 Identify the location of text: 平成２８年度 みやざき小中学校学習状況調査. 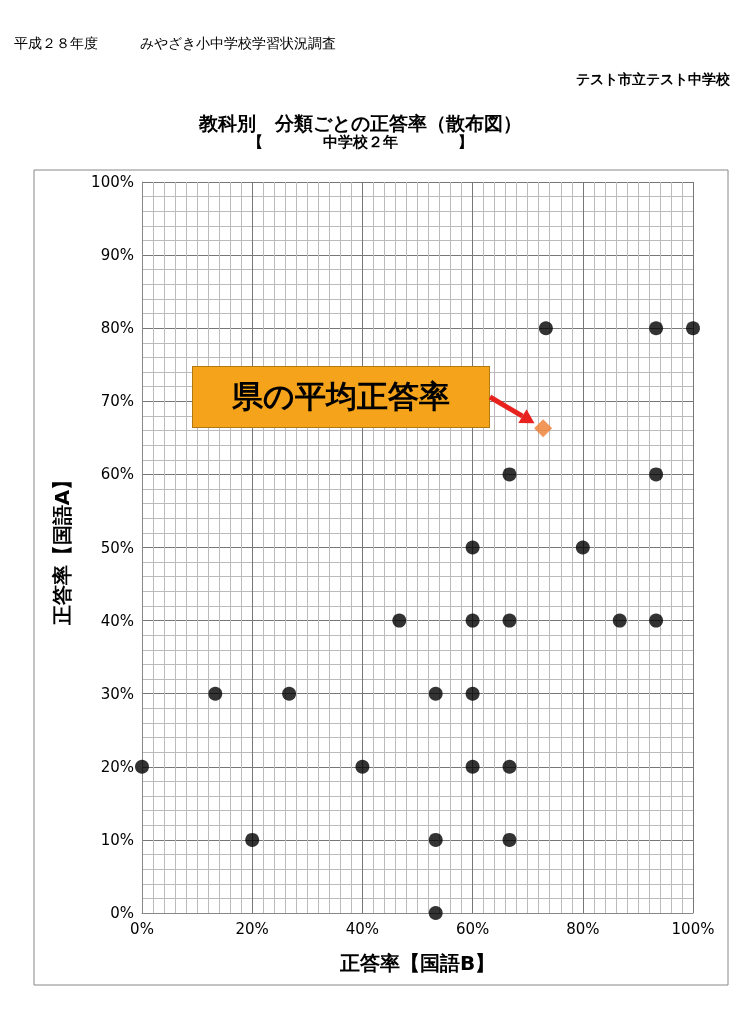
(175, 43).